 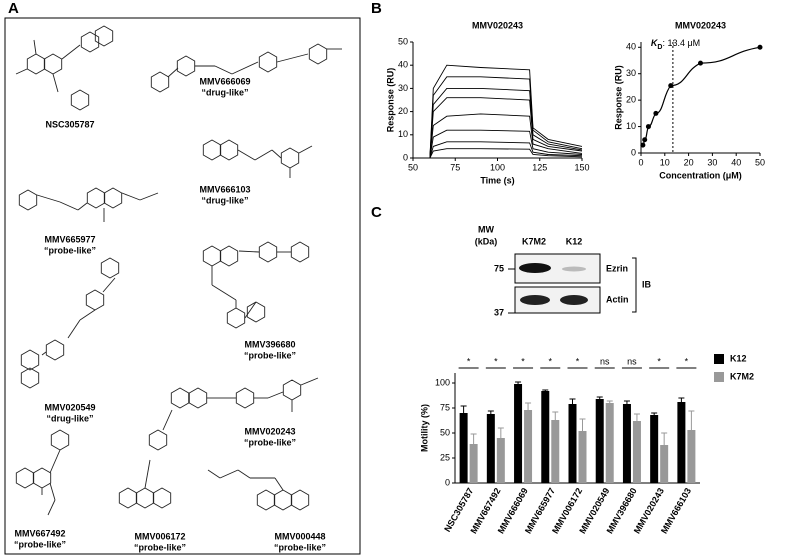 What do you see at coordinates (376, 212) in the screenshot?
I see `panel-label: C` at bounding box center [376, 212].